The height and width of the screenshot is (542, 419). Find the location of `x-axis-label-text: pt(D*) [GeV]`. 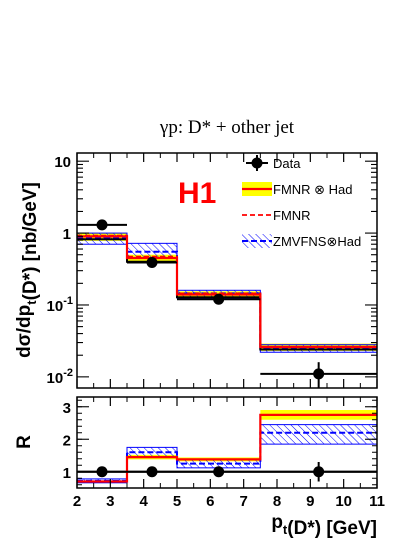

x-axis-label-text: pt(D*) [GeV] is located at coordinates (324, 525).